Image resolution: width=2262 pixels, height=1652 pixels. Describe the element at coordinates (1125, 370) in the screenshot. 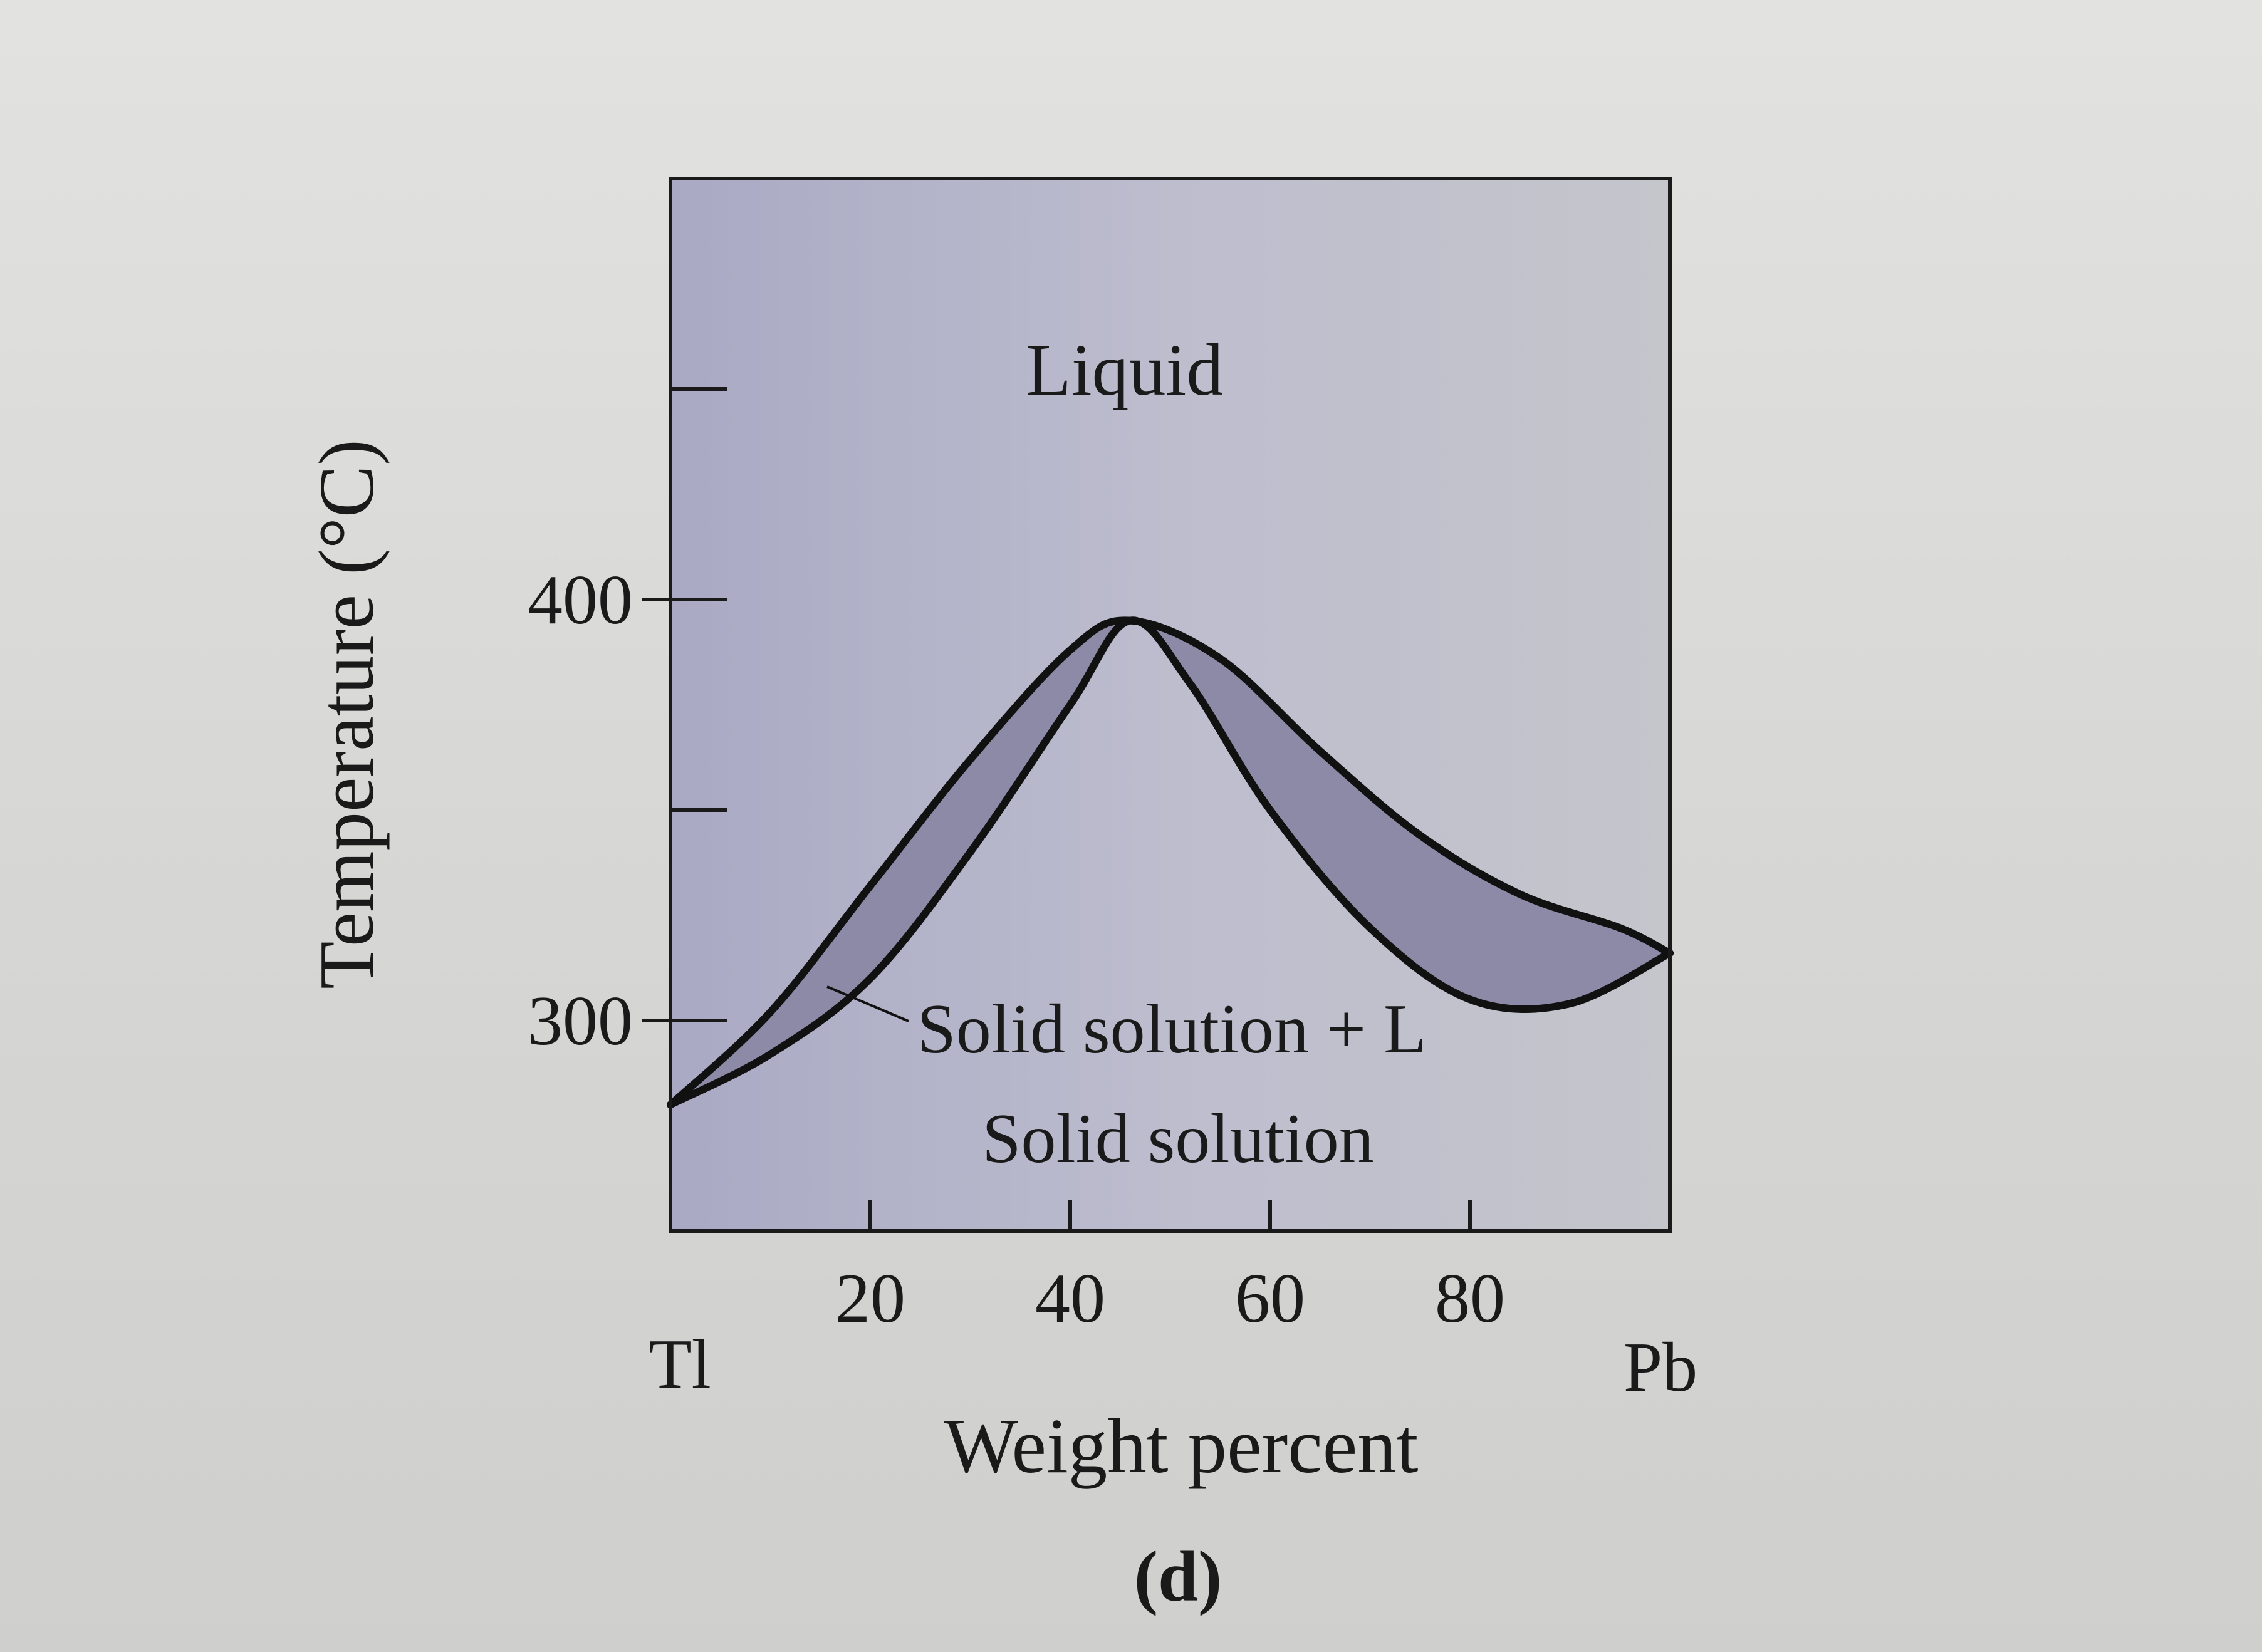

I see `region-label-liquid: Liquid` at that location.